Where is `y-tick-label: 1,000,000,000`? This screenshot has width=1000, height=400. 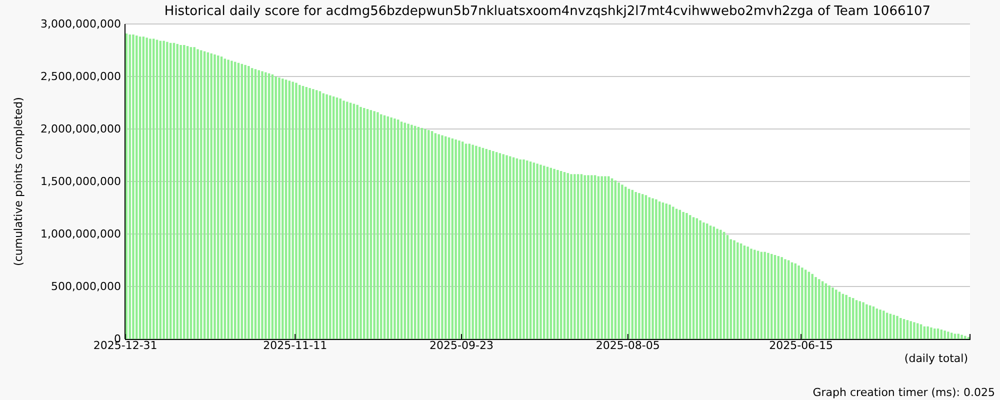
y-tick-label: 1,000,000,000 is located at coordinates (80, 234).